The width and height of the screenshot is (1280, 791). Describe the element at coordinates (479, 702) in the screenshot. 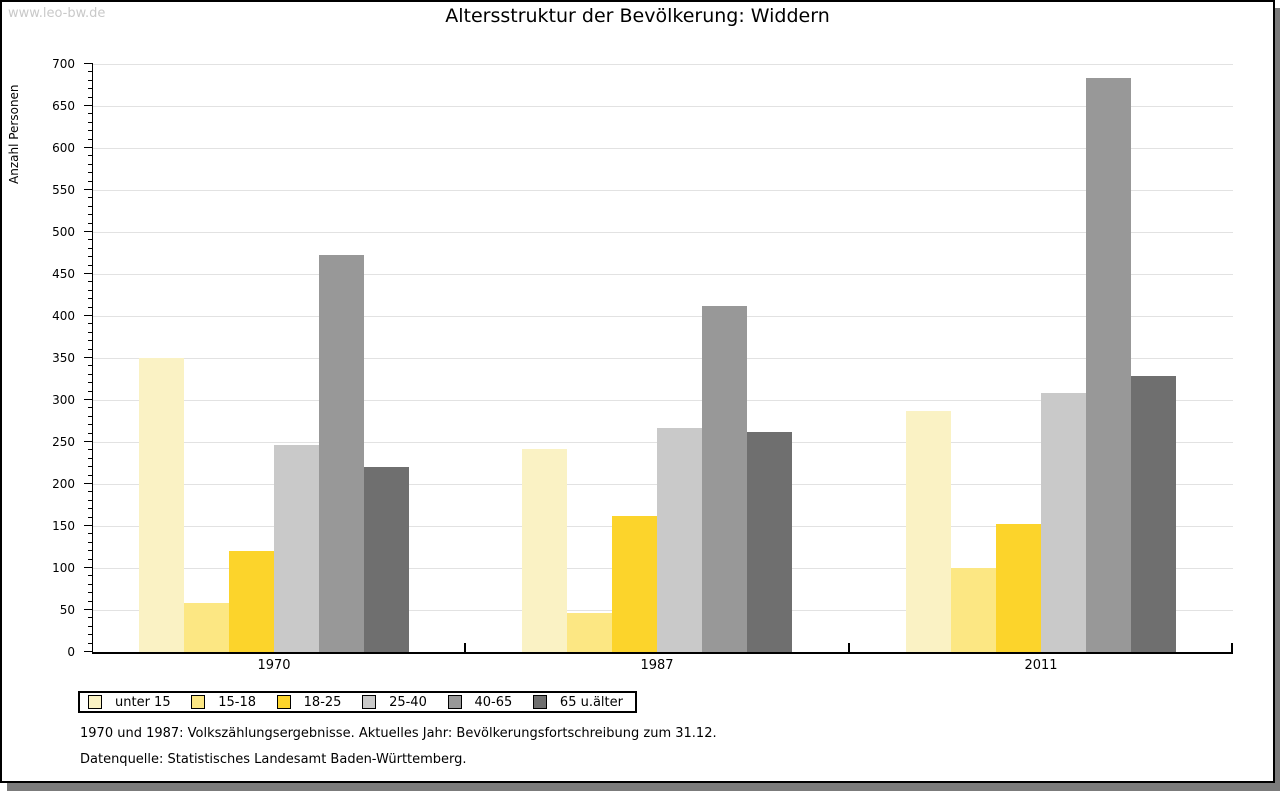

I see `legend-item: 40-65` at that location.